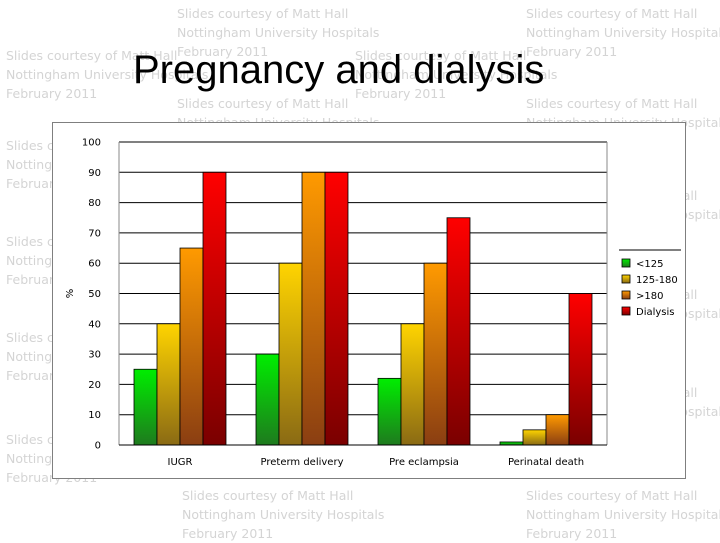 This screenshot has width=720, height=543. I want to click on y-tick-label: 90, so click(94, 173).